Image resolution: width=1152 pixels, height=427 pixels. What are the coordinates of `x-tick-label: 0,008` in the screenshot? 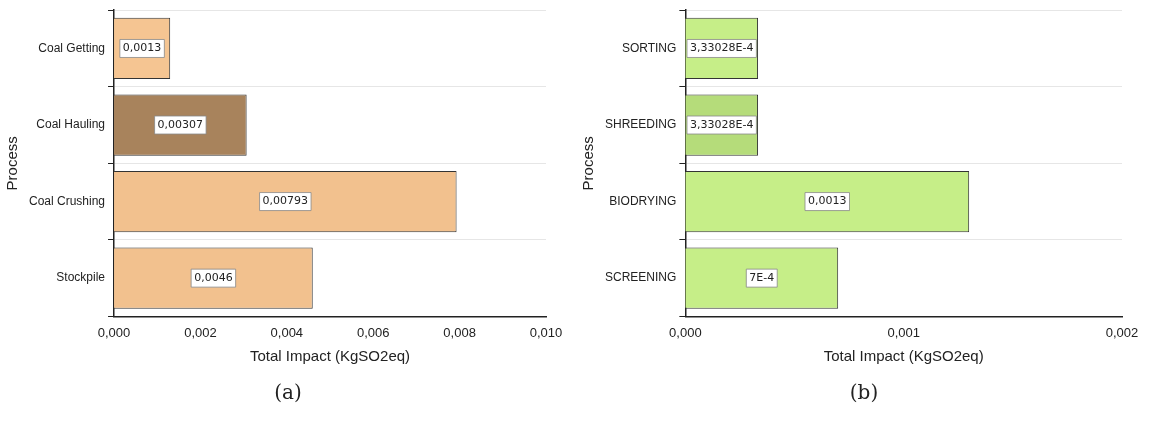 It's located at (459, 332).